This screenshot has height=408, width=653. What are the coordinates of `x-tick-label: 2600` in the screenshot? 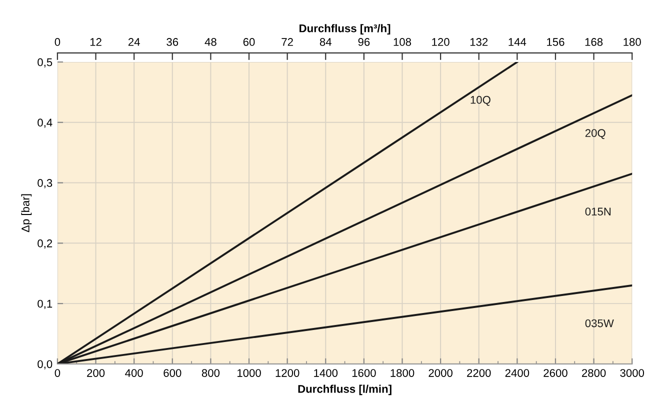 It's located at (556, 373).